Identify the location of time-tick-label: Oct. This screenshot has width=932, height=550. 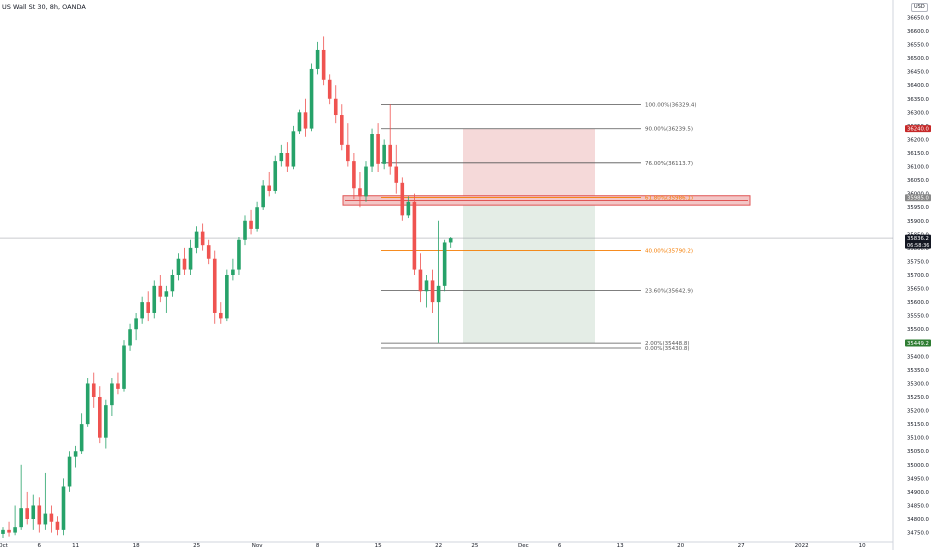
(4, 546).